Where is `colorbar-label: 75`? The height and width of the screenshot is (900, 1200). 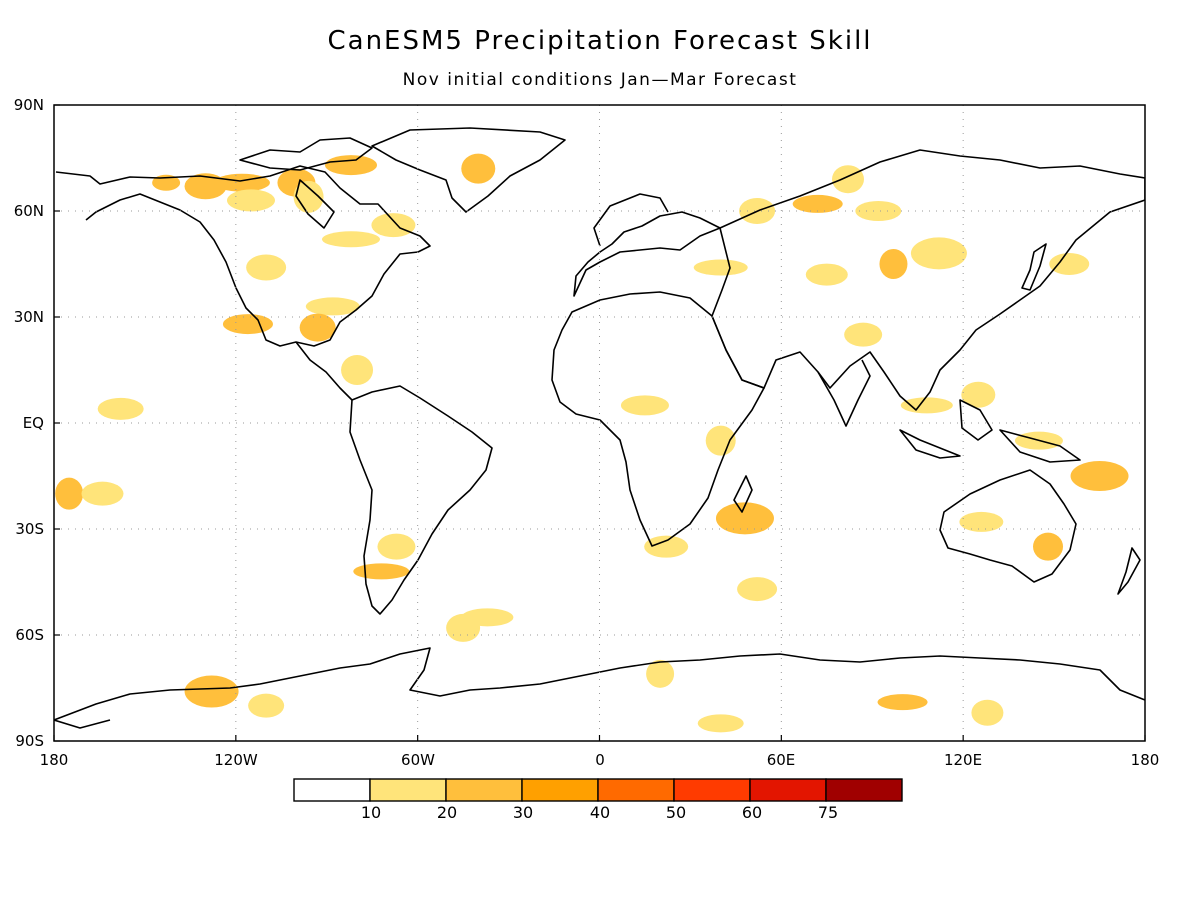 colorbar-label: 75 is located at coordinates (828, 812).